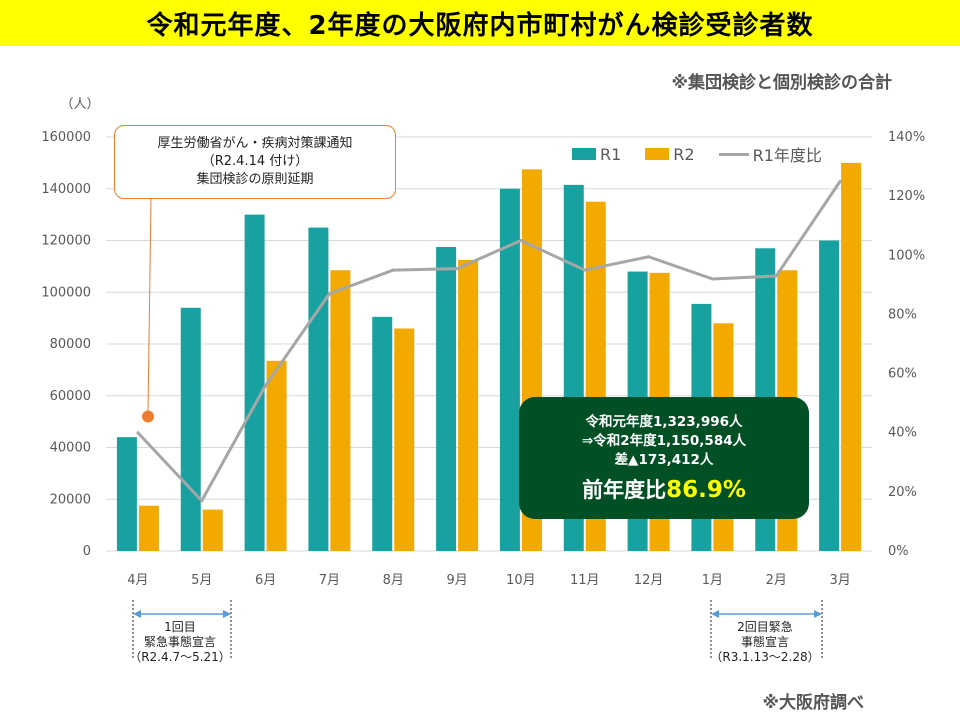 The height and width of the screenshot is (720, 960). Describe the element at coordinates (906, 137) in the screenshot. I see `y2-tick-label: 140%` at that location.